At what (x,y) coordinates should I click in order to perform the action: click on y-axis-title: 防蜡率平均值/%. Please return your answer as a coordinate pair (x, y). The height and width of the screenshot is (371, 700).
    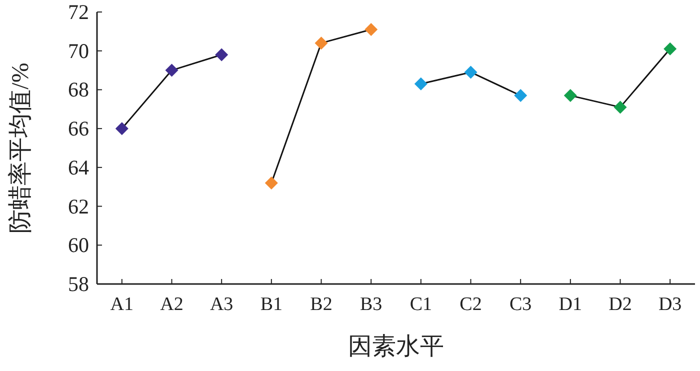
    Looking at the image, I should click on (20, 148).